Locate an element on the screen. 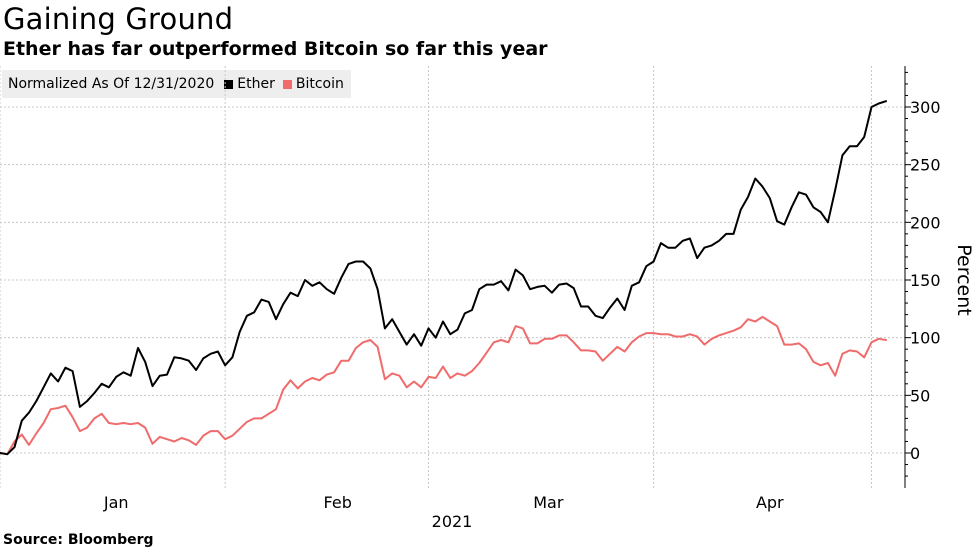  legend-swatch-bitcoin is located at coordinates (287, 84).